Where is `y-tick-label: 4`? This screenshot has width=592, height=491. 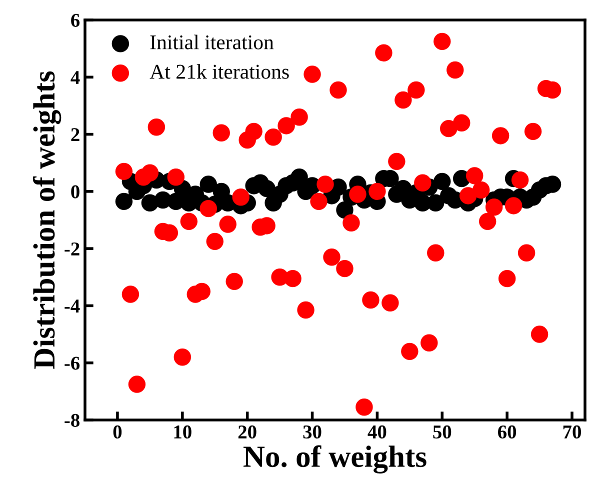 y-tick-label: 4 is located at coordinates (75, 77).